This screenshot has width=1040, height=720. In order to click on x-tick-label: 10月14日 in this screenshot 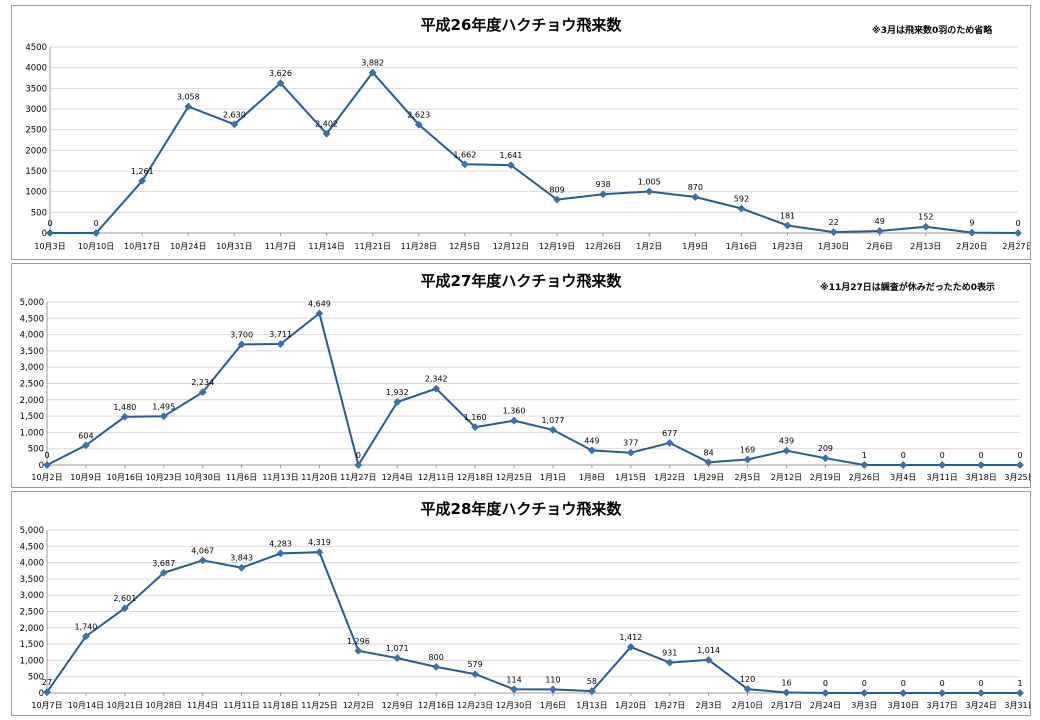, I will do `click(86, 705)`.